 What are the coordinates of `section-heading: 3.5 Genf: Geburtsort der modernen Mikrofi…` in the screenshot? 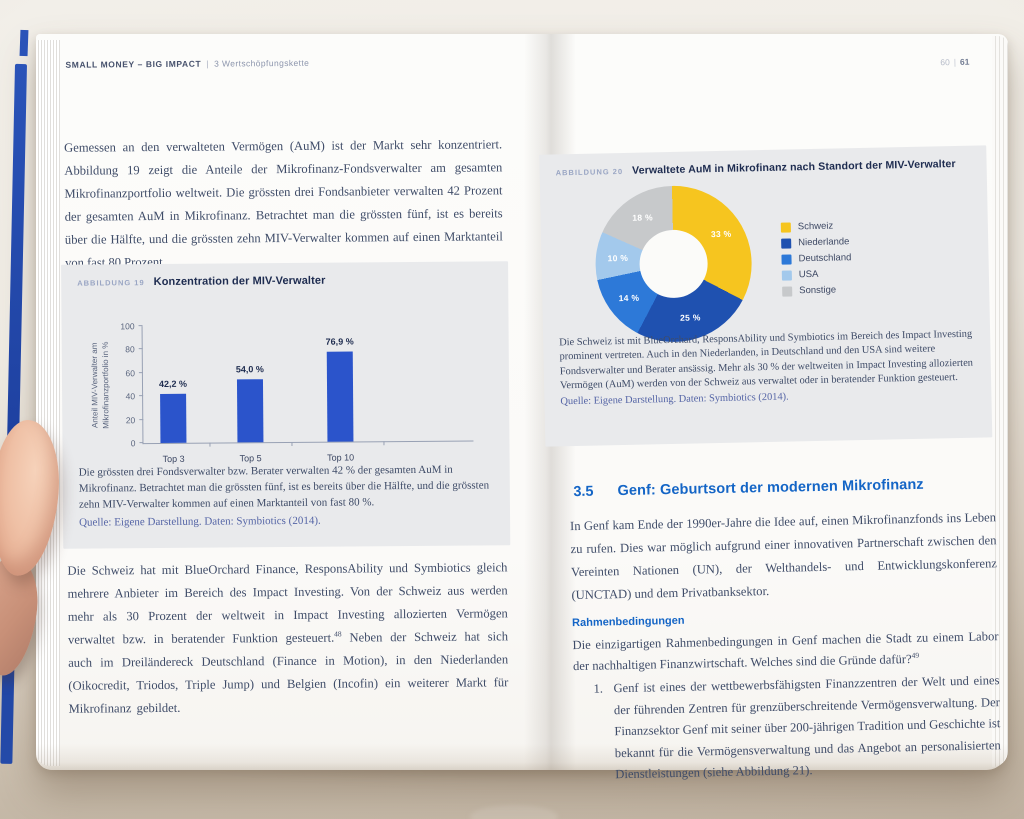 It's located at (748, 488).